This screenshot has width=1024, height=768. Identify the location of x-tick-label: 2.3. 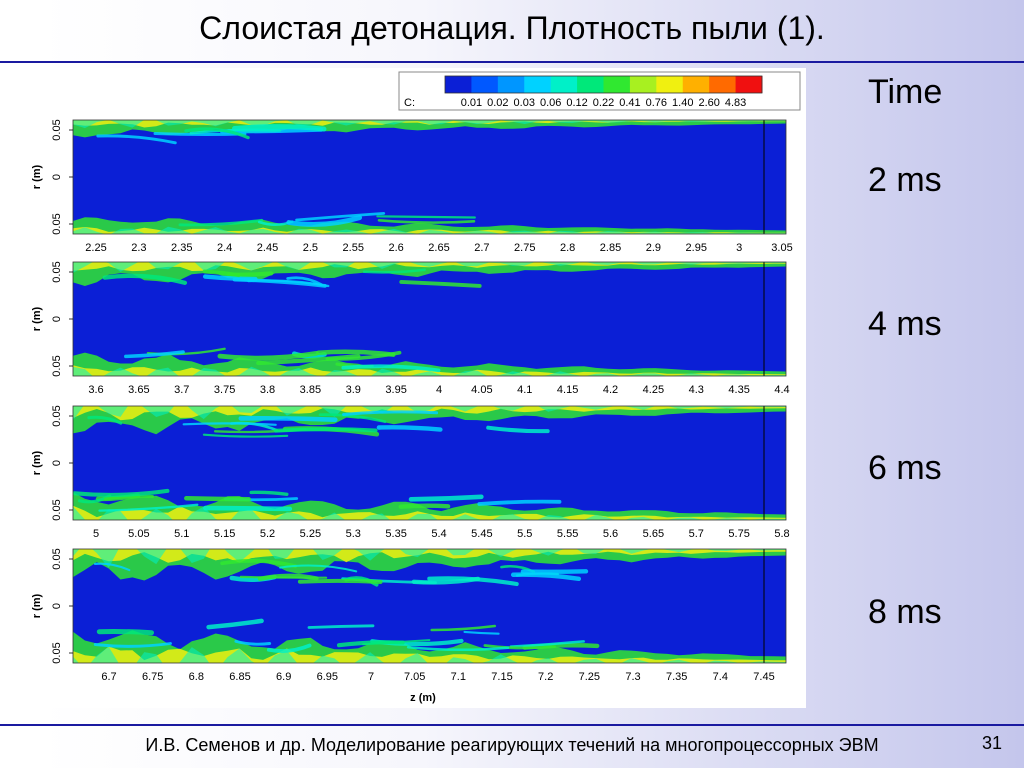
(138, 248).